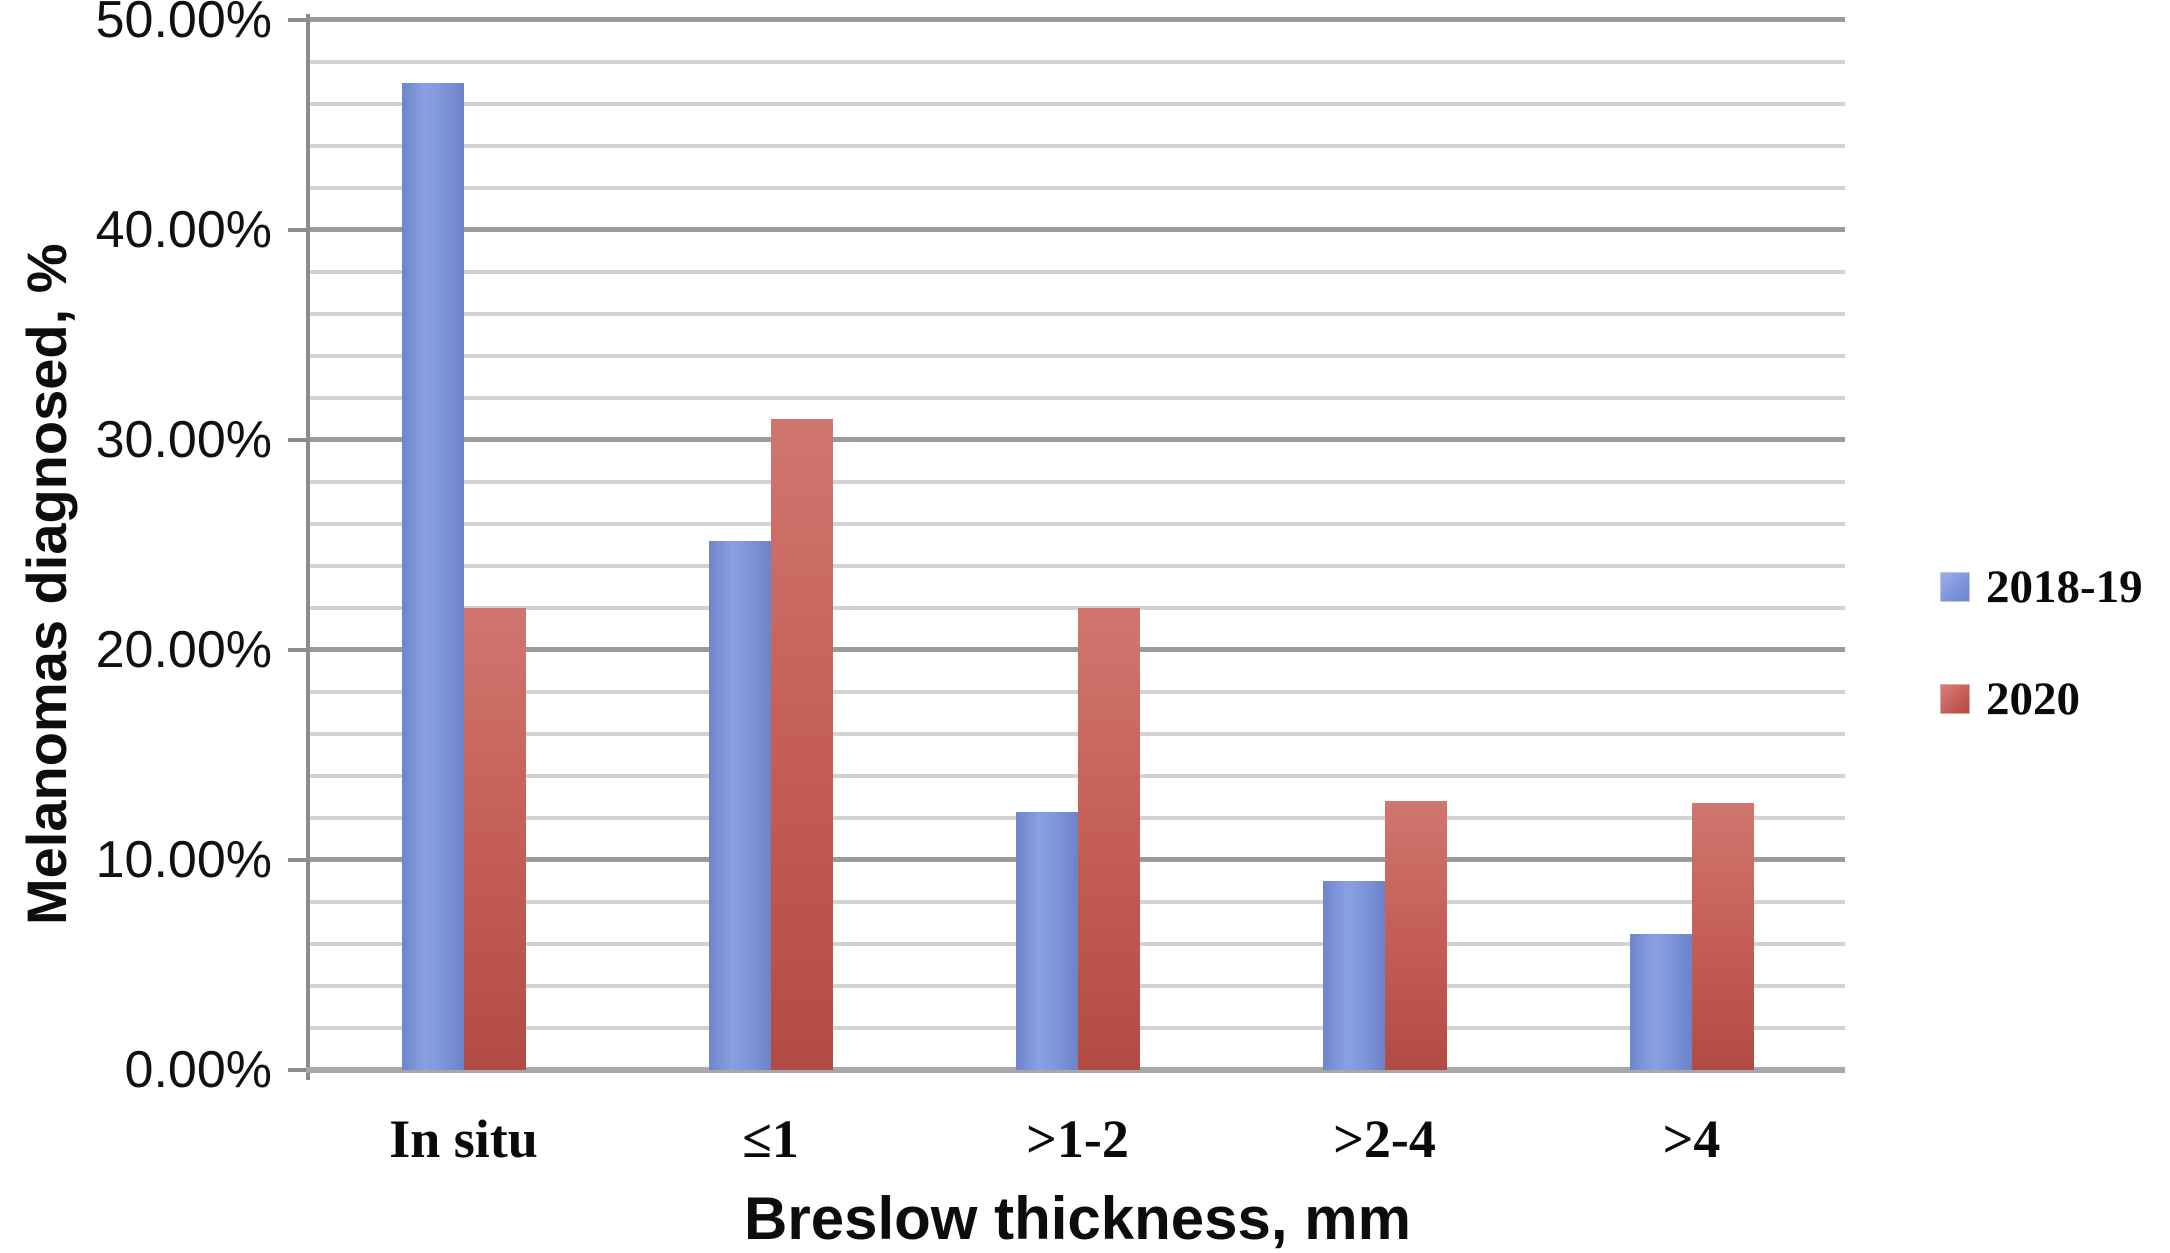  What do you see at coordinates (183, 24) in the screenshot?
I see `y-tick-label: 50.00%` at bounding box center [183, 24].